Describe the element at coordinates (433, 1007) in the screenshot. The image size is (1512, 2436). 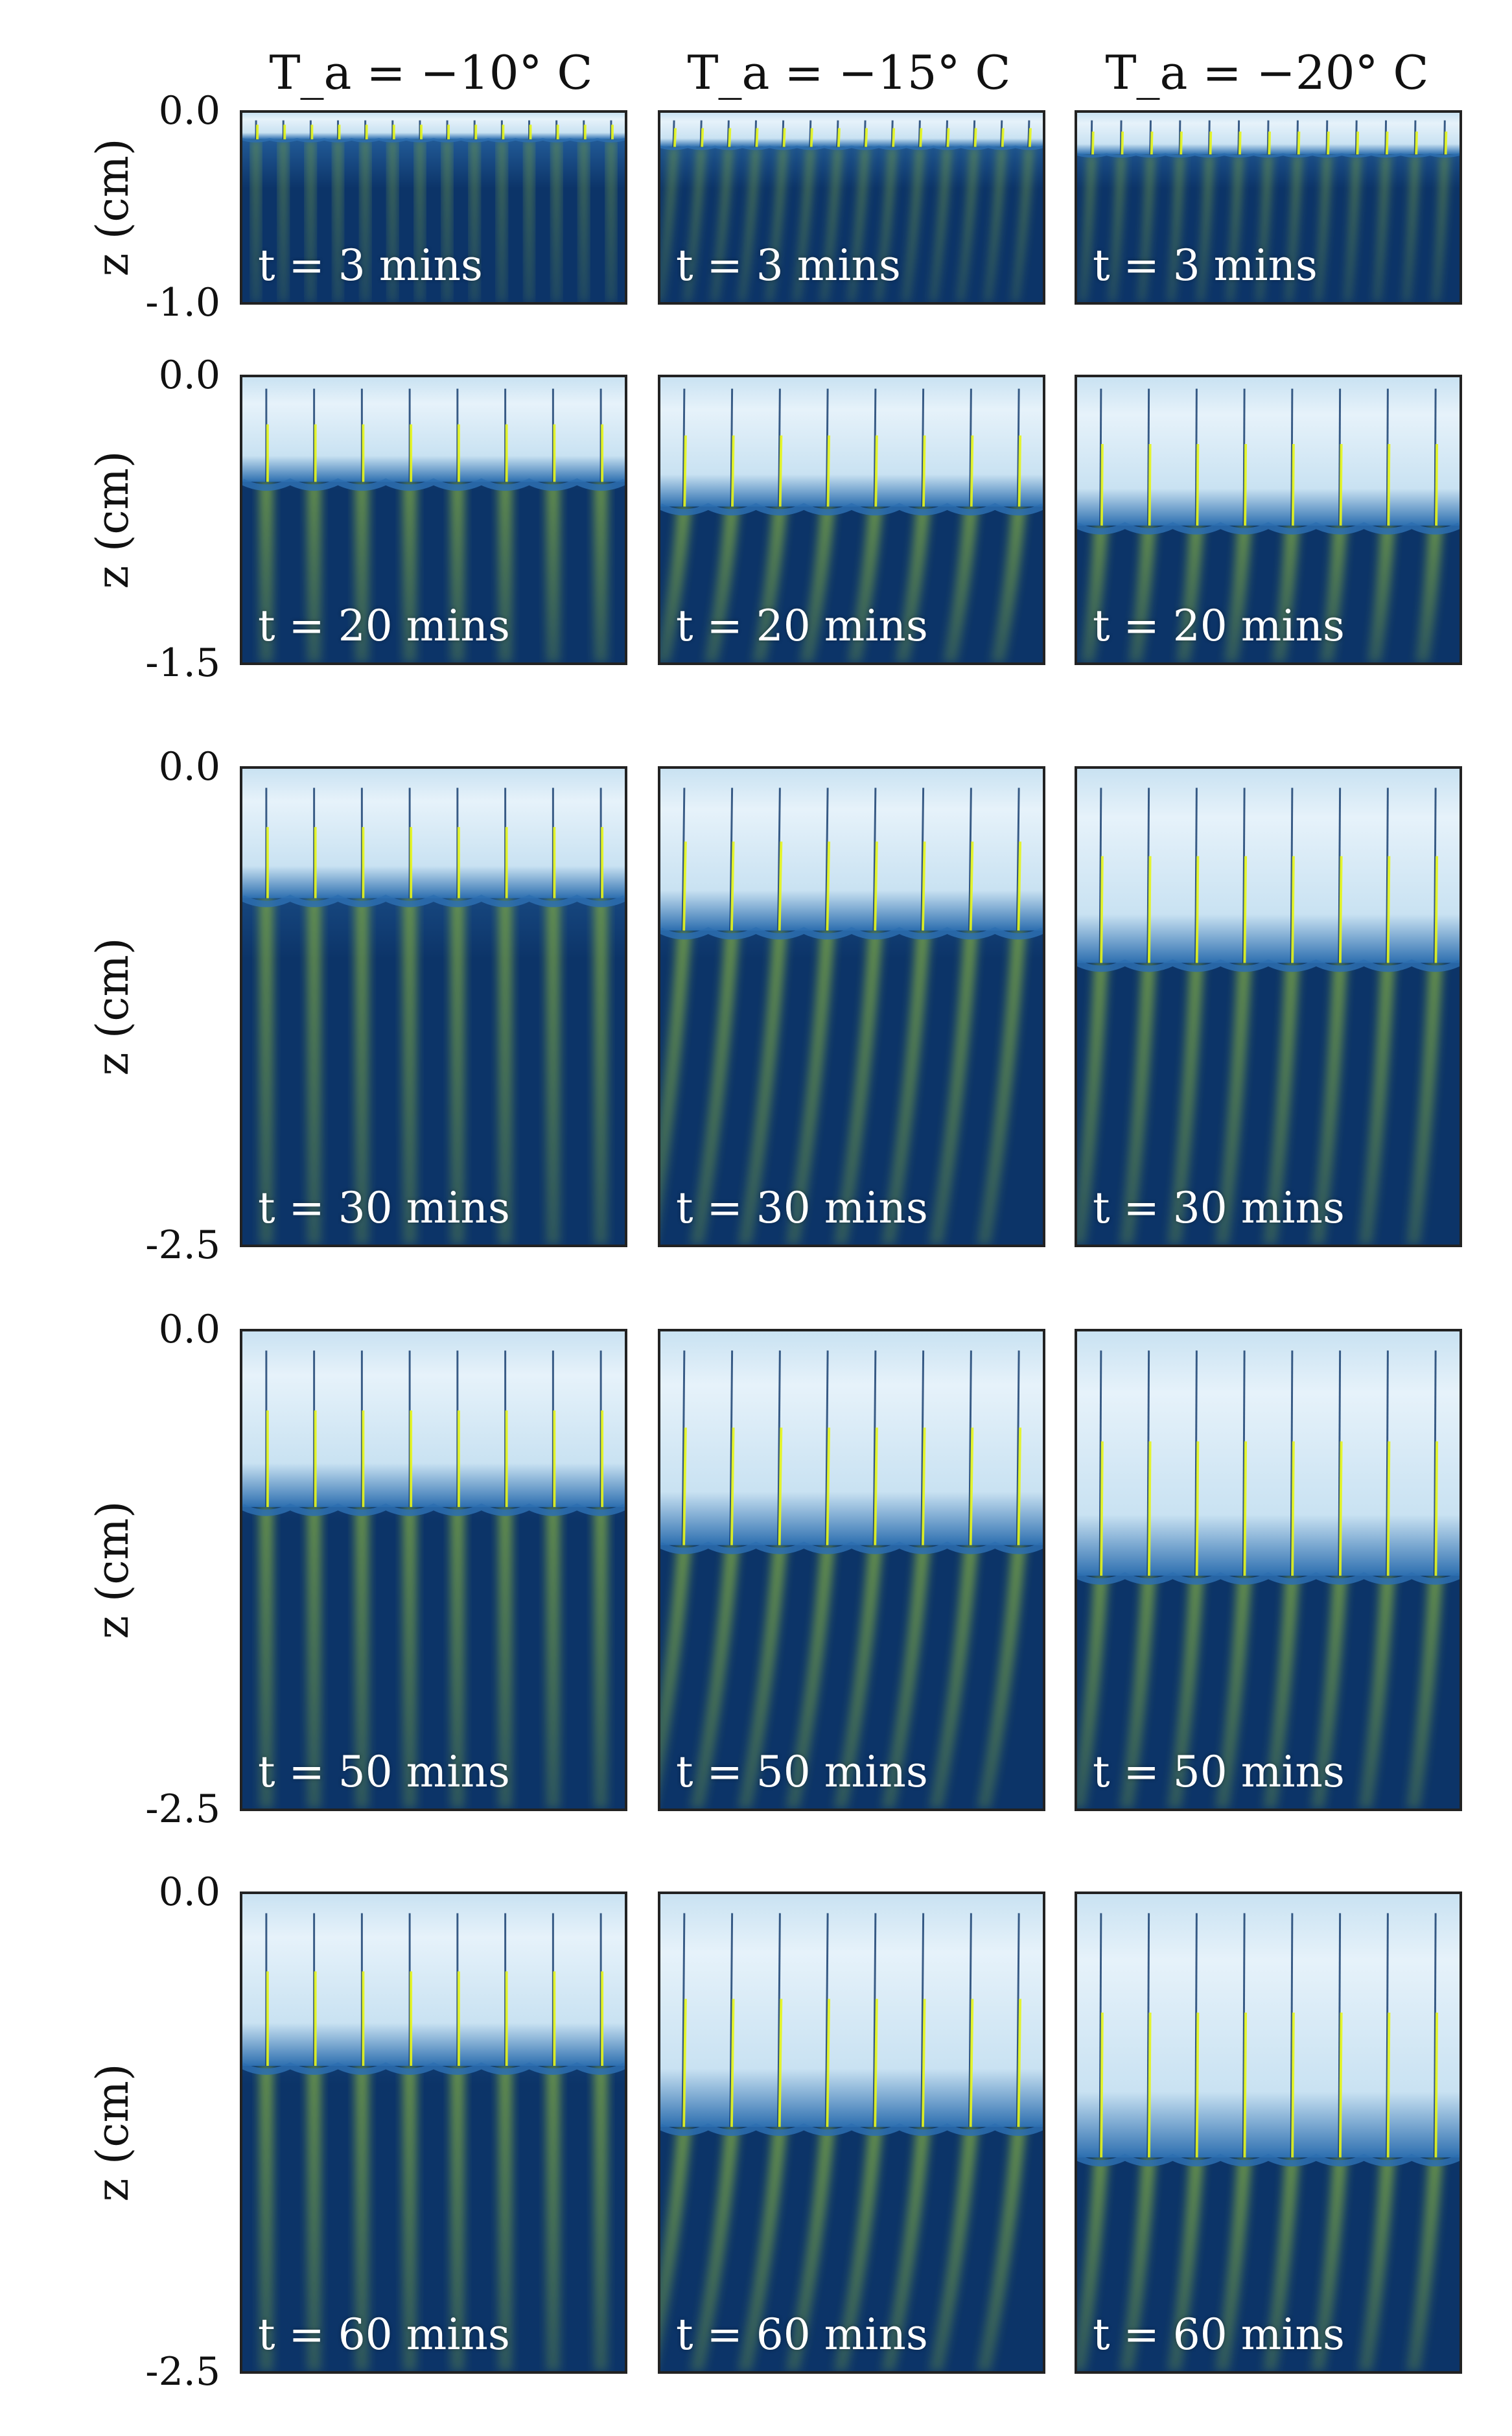
I see `heatmap-r3-c1` at that location.